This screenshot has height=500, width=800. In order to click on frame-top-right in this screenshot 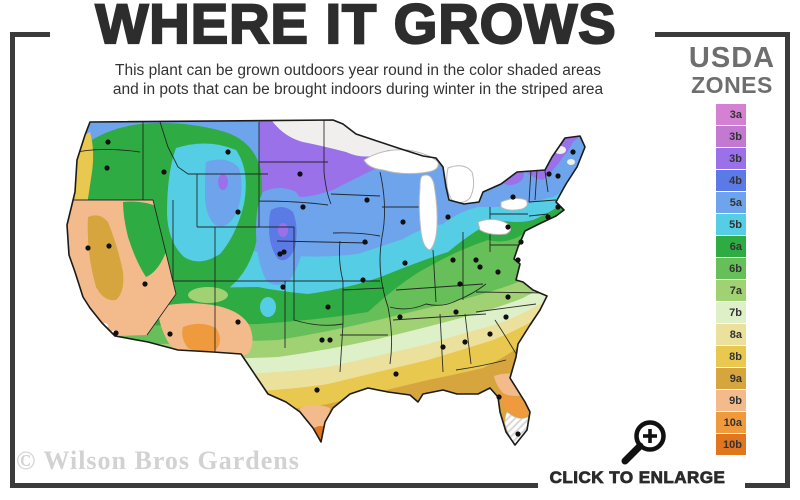, I will do `click(722, 34)`.